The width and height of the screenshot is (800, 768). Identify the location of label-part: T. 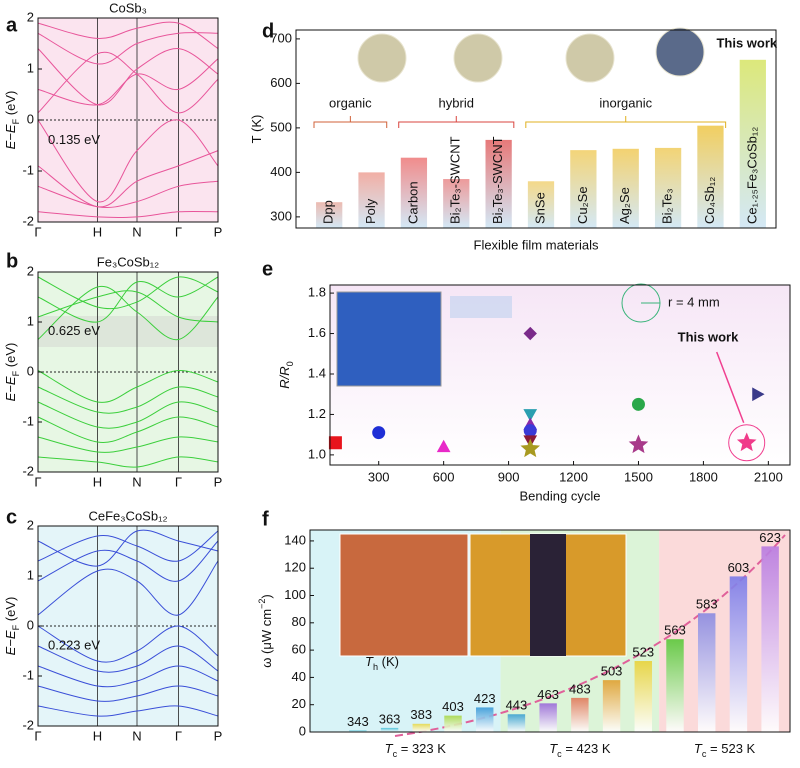
(389, 748).